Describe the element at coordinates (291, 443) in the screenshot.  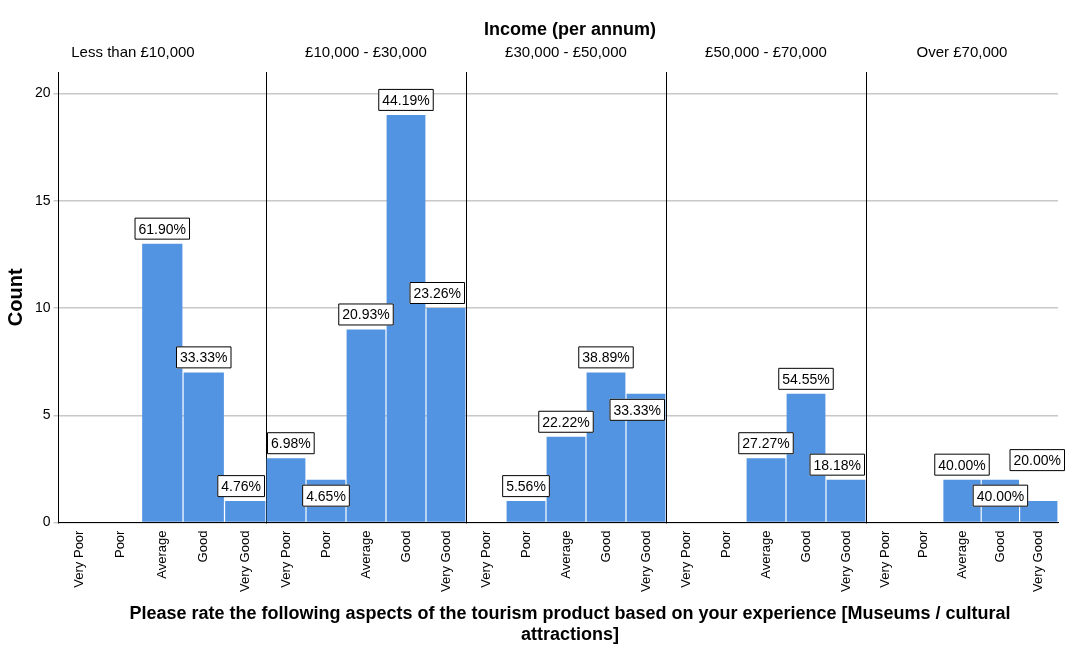
I see `annotation: 6.98%` at that location.